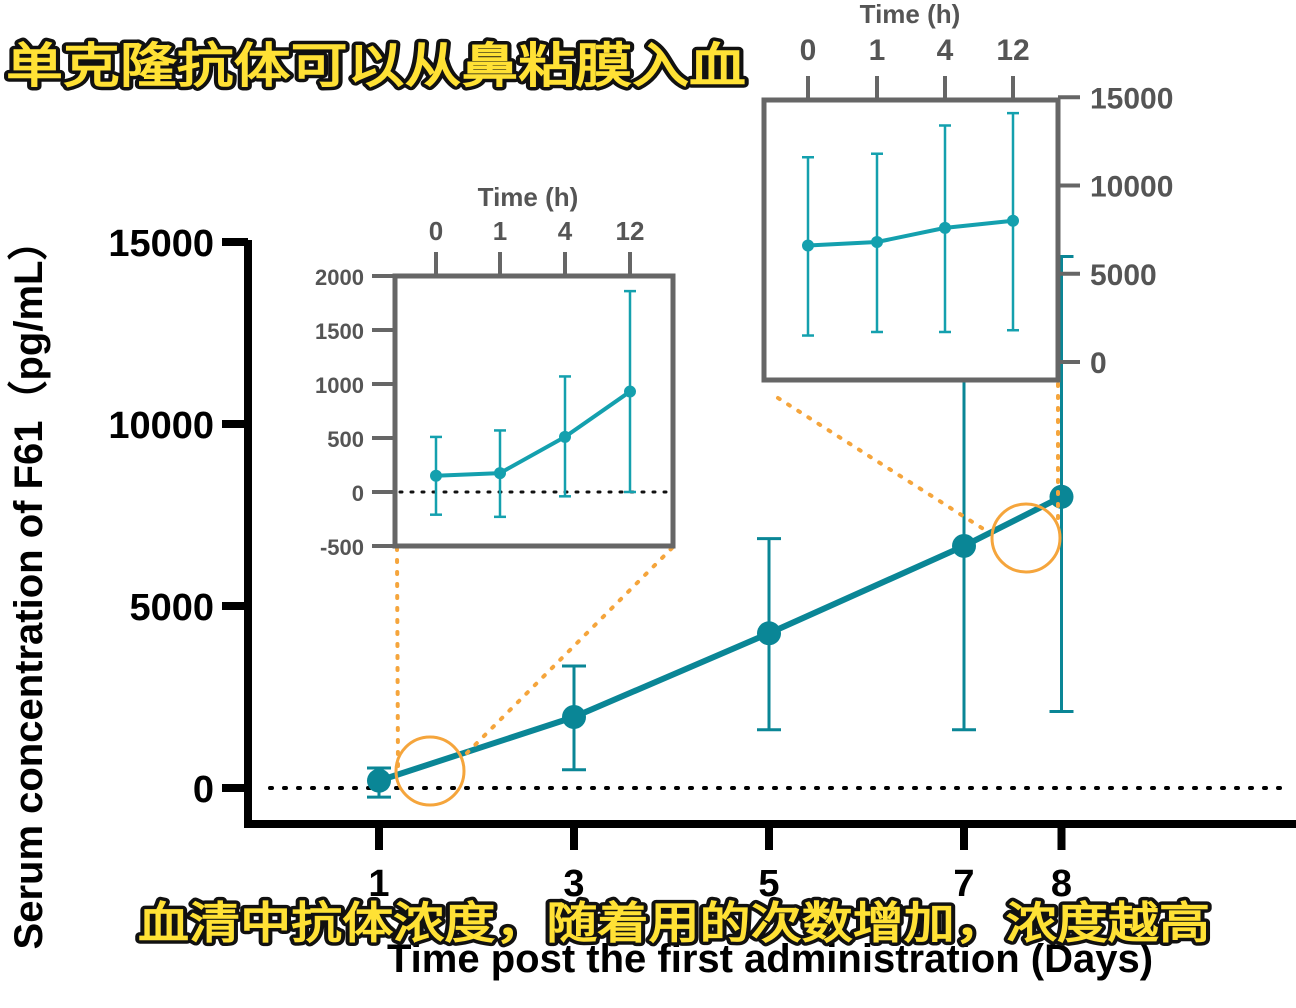 Image resolution: width=1296 pixels, height=1008 pixels. I want to click on inset-late-y-ticks: 15000 10000 5000 0, so click(1115, 231).